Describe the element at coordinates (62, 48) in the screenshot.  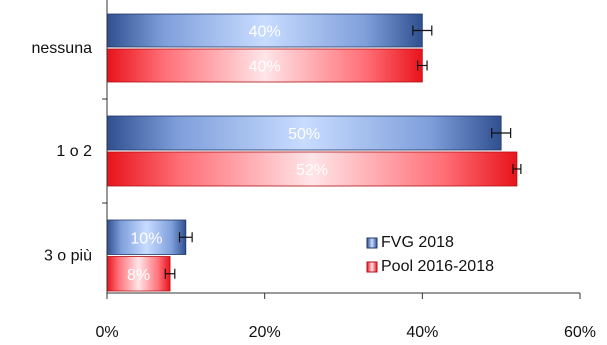
I see `category-label: nessuna` at that location.